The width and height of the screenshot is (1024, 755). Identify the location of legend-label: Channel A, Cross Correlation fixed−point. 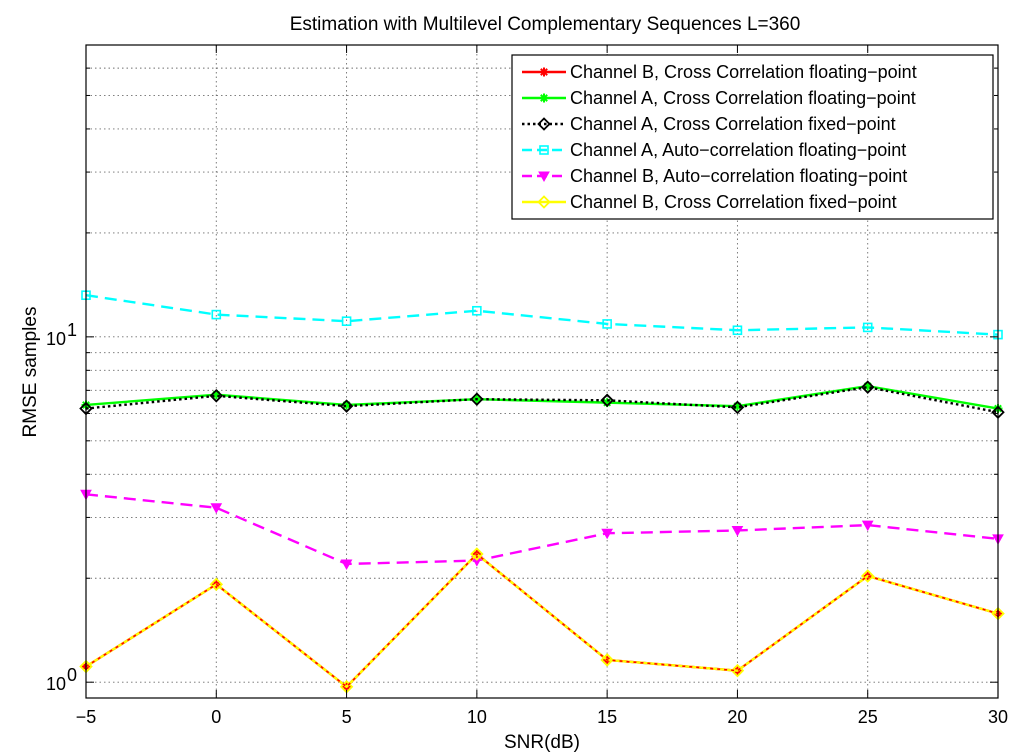
(733, 124).